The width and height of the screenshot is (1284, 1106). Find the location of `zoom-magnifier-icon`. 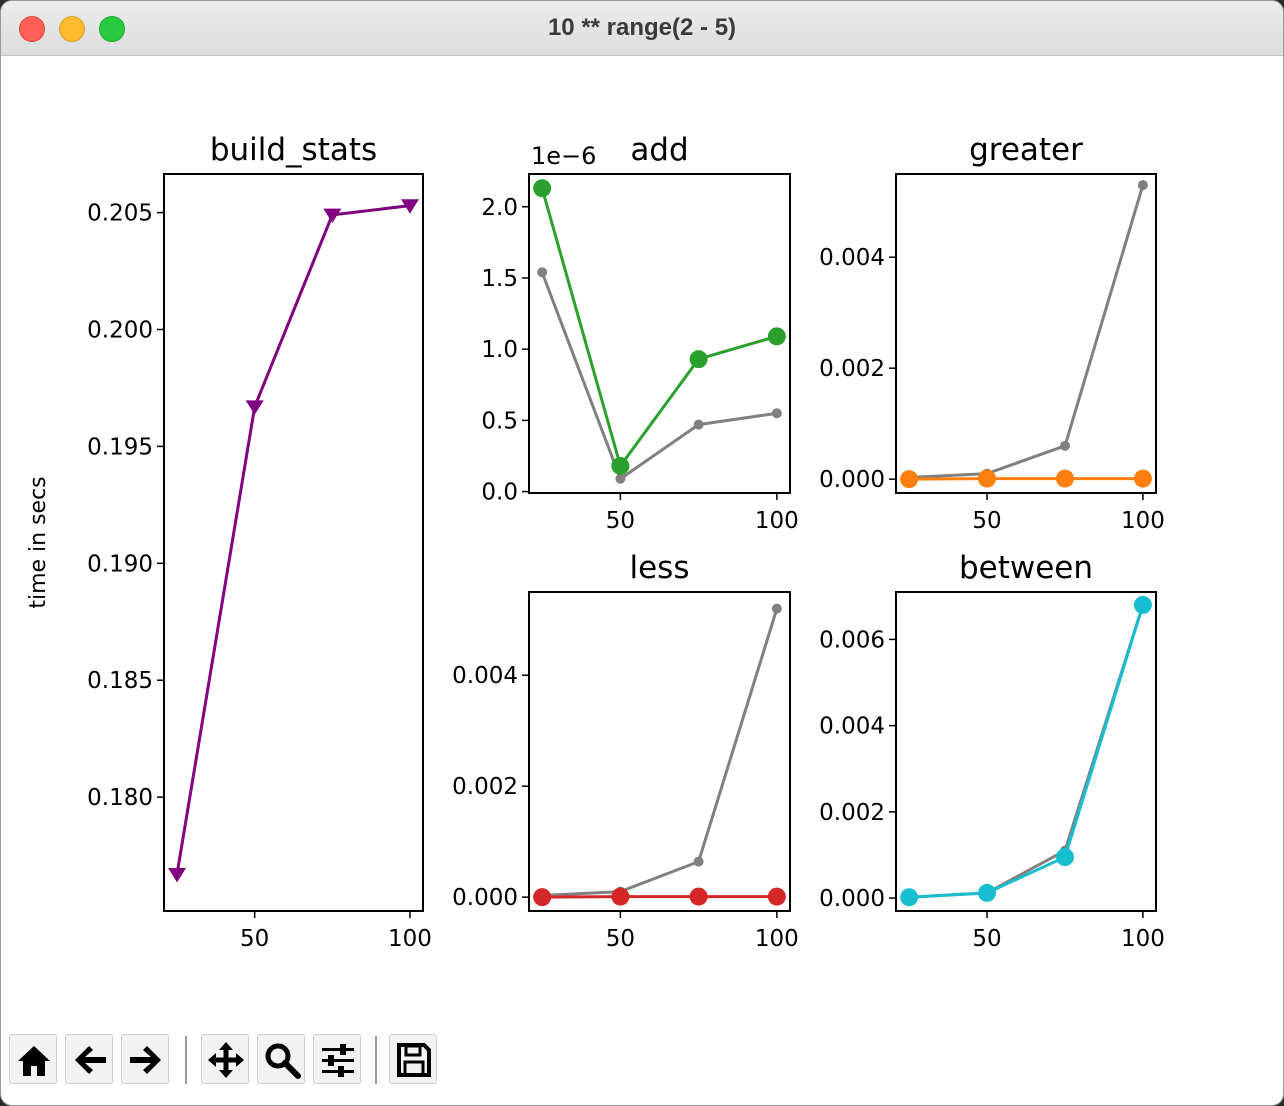

zoom-magnifier-icon is located at coordinates (283, 1061).